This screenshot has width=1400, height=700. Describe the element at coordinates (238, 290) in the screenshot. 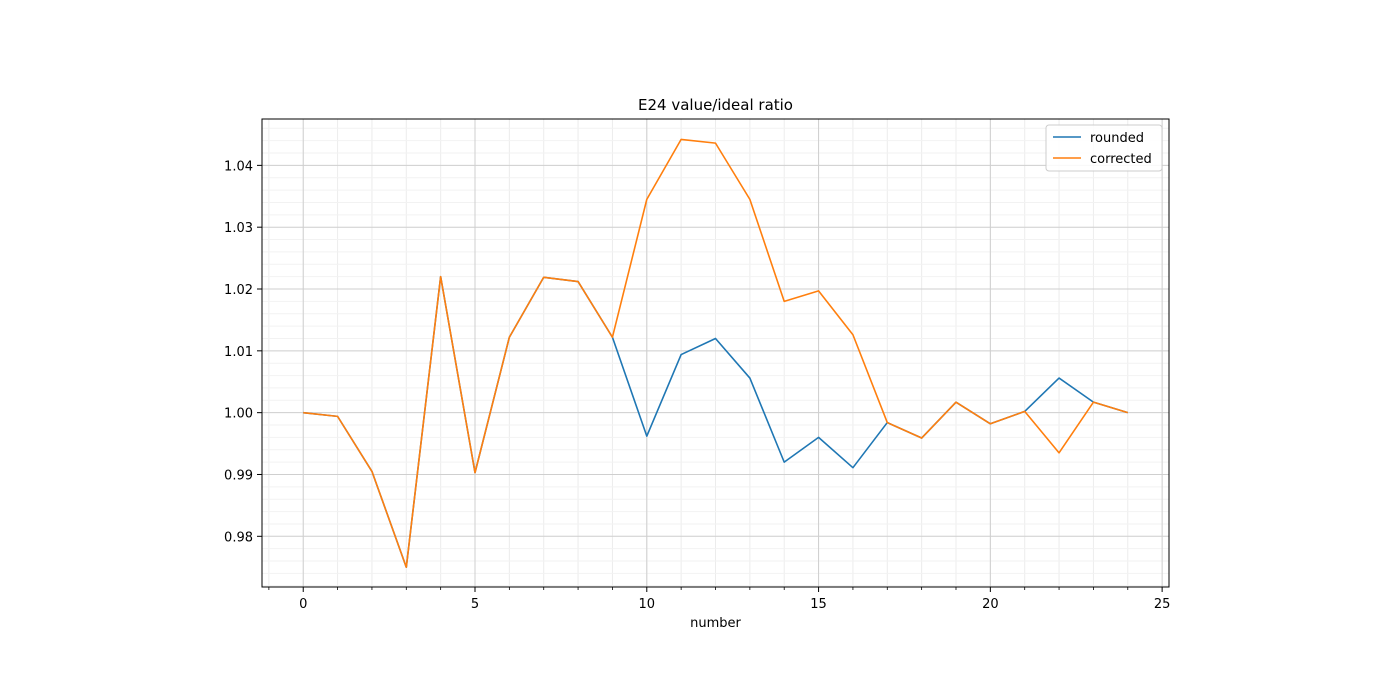

I see `y-tick-label: 1.02` at that location.